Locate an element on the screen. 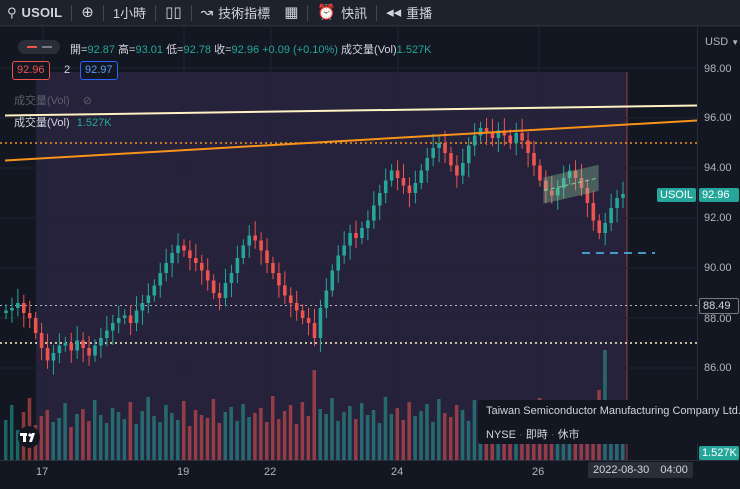 Image resolution: width=740 pixels, height=489 pixels. layouts-button: ▦ is located at coordinates (291, 13).